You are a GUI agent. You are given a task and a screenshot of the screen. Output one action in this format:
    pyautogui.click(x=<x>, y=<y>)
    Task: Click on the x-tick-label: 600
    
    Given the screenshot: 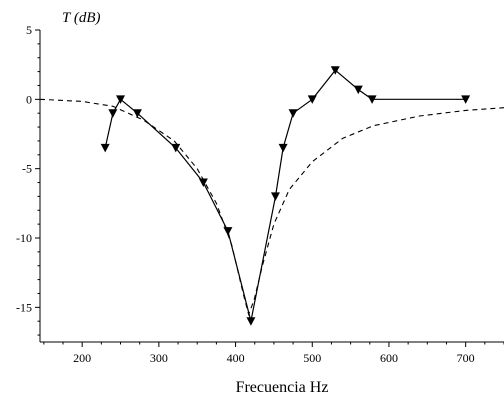 What is the action you would take?
    pyautogui.click(x=389, y=358)
    